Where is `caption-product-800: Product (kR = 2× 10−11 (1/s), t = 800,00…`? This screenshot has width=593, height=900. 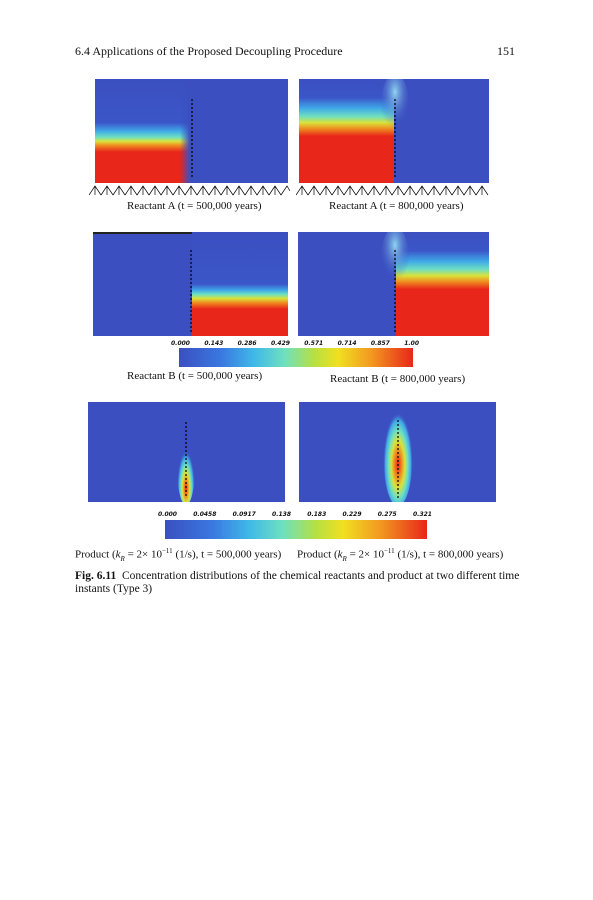 caption-product-800: Product (kR = 2× 10−11 (1/s), t = 800,00… is located at coordinates (400, 555).